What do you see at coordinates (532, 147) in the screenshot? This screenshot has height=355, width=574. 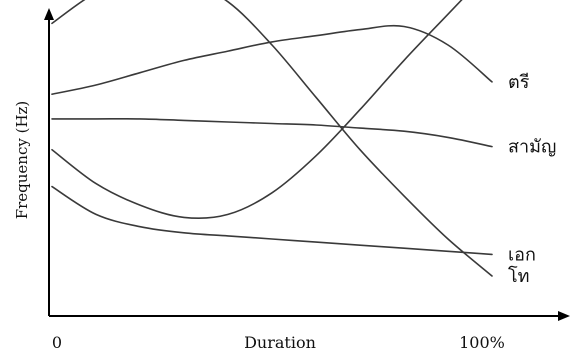 I see `series-label-3: สามัญ` at bounding box center [532, 147].